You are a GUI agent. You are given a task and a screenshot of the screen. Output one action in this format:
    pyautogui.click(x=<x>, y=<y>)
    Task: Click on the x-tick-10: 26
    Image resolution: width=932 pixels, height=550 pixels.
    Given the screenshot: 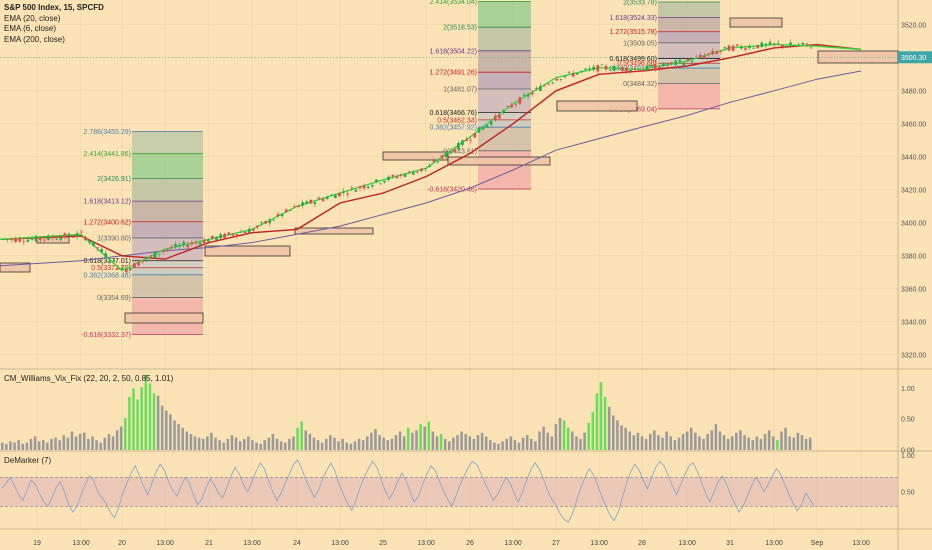 What is the action you would take?
    pyautogui.click(x=470, y=543)
    